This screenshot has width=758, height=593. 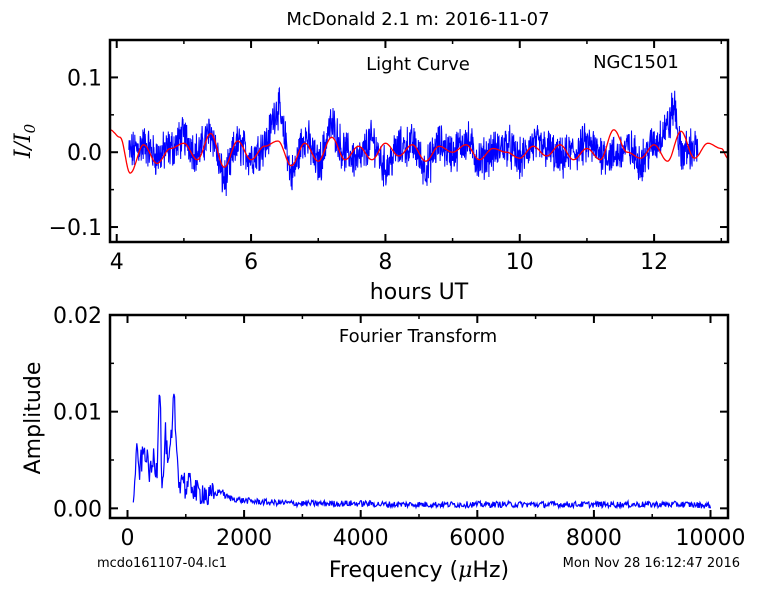 What do you see at coordinates (385, 262) in the screenshot?
I see `light-curve-x-tick-label: 8` at bounding box center [385, 262].